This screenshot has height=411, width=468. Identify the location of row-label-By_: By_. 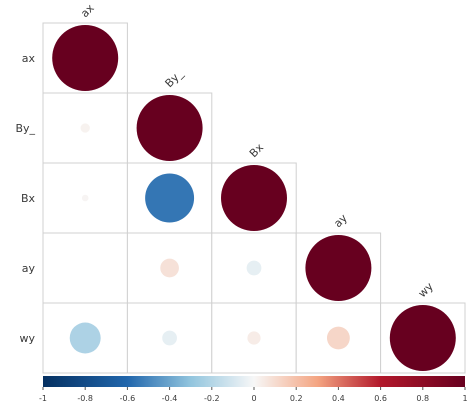
(25, 128).